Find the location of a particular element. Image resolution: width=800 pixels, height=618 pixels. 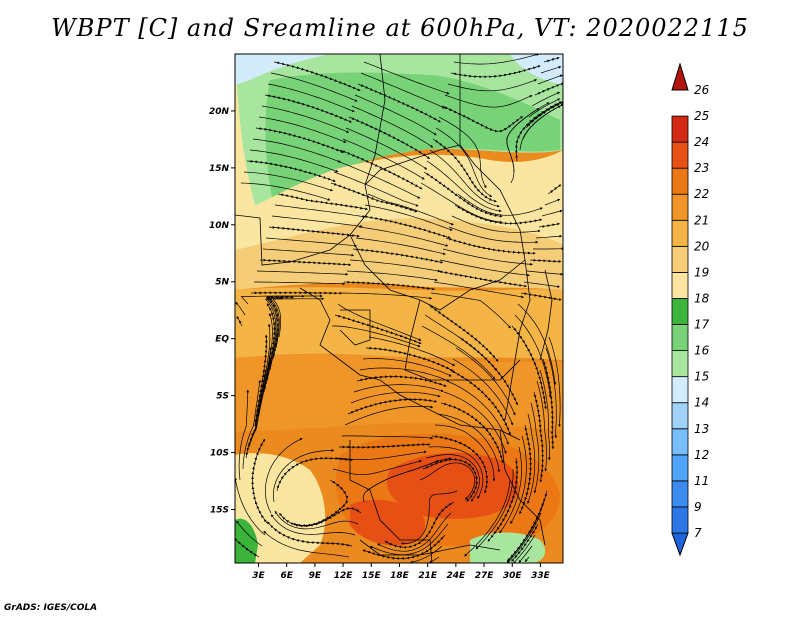

lat-tick-label: EQ is located at coordinates (222, 340).